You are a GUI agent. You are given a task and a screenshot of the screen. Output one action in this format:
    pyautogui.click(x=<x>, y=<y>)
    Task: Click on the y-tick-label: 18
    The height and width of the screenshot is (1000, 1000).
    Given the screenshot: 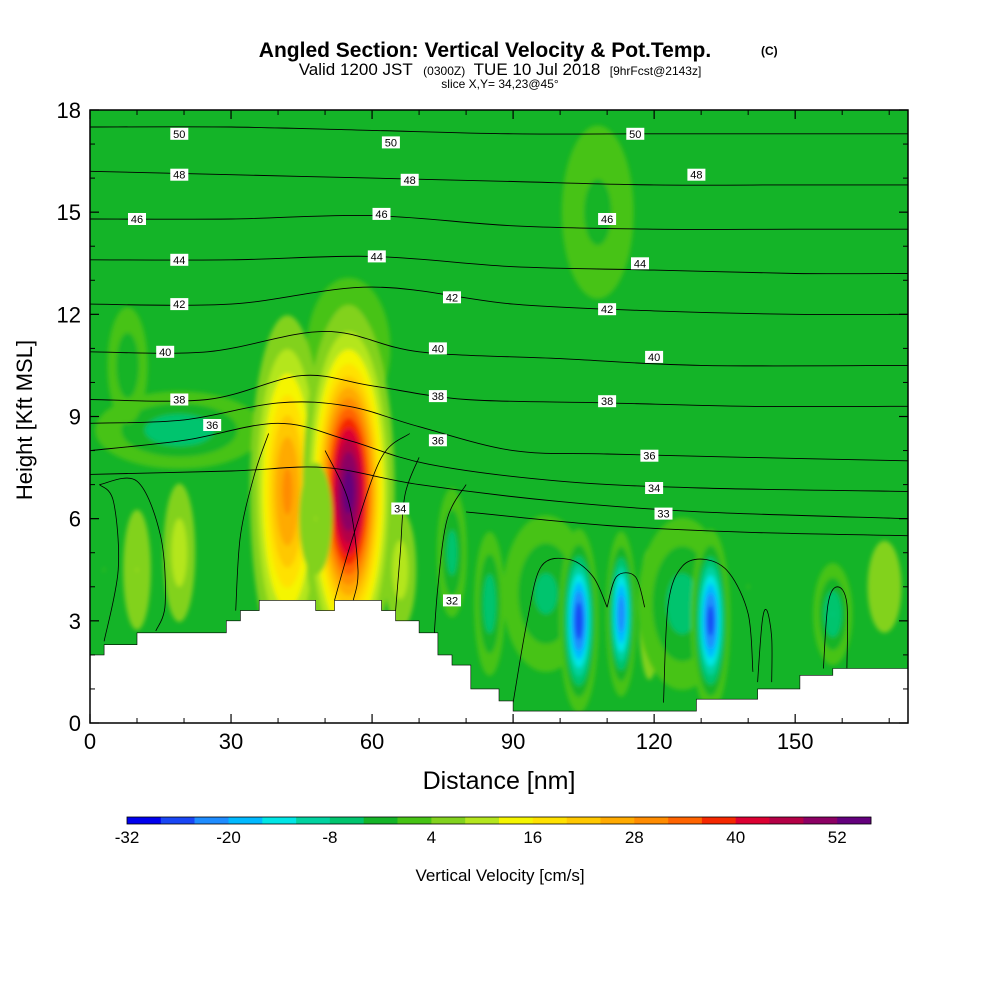 What is the action you would take?
    pyautogui.click(x=69, y=110)
    